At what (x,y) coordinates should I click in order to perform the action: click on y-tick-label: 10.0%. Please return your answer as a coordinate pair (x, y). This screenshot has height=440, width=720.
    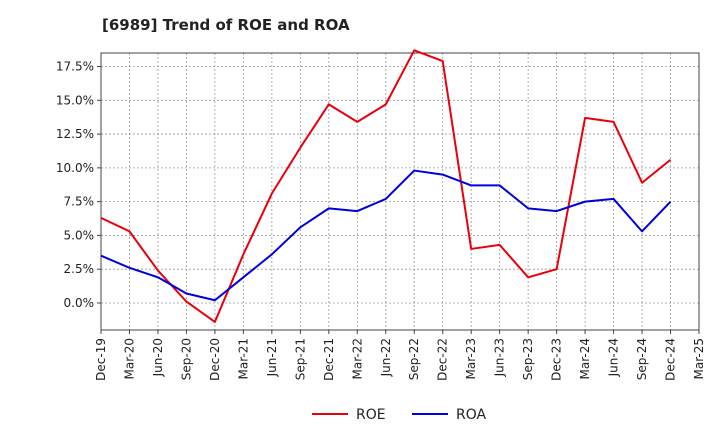
    Looking at the image, I should click on (75, 168).